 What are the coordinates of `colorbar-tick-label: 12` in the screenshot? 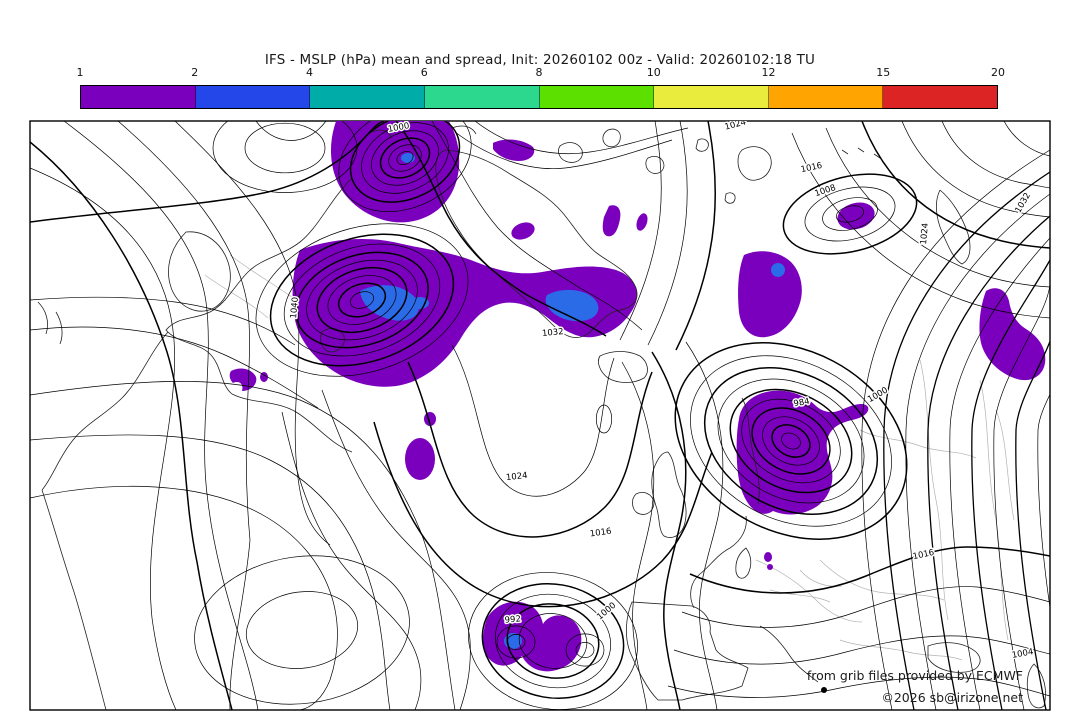 It's located at (768, 72).